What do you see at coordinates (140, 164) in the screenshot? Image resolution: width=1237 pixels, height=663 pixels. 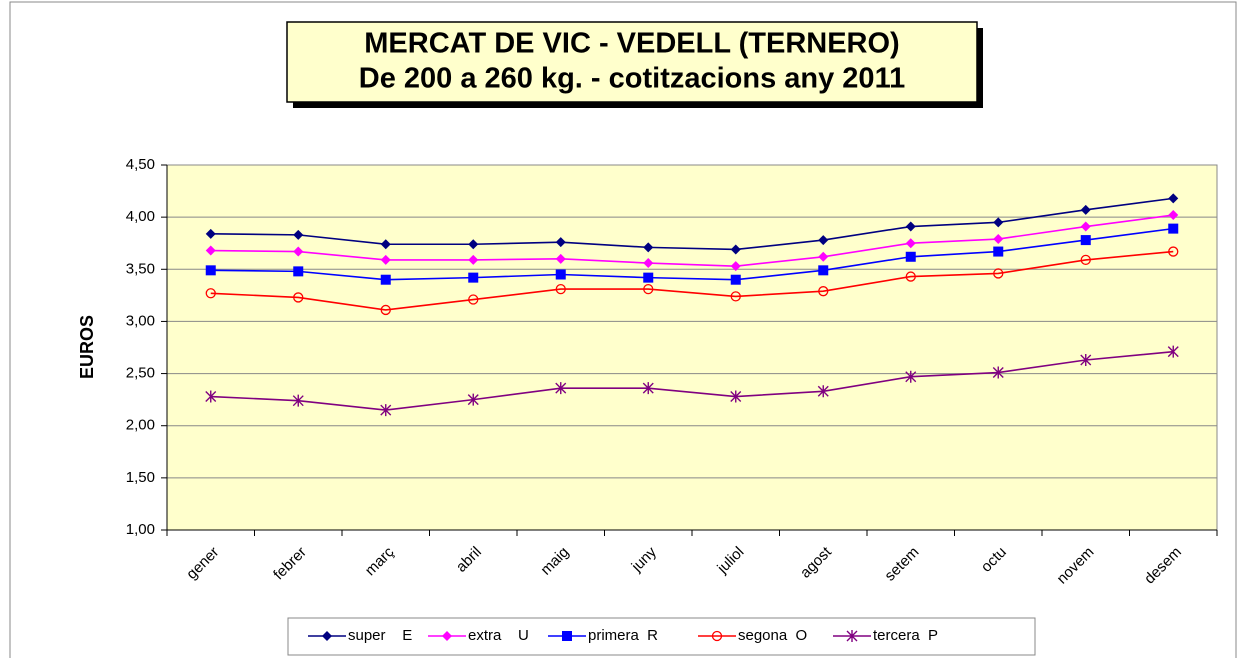 I see `y-tick-label: 4,50` at bounding box center [140, 164].